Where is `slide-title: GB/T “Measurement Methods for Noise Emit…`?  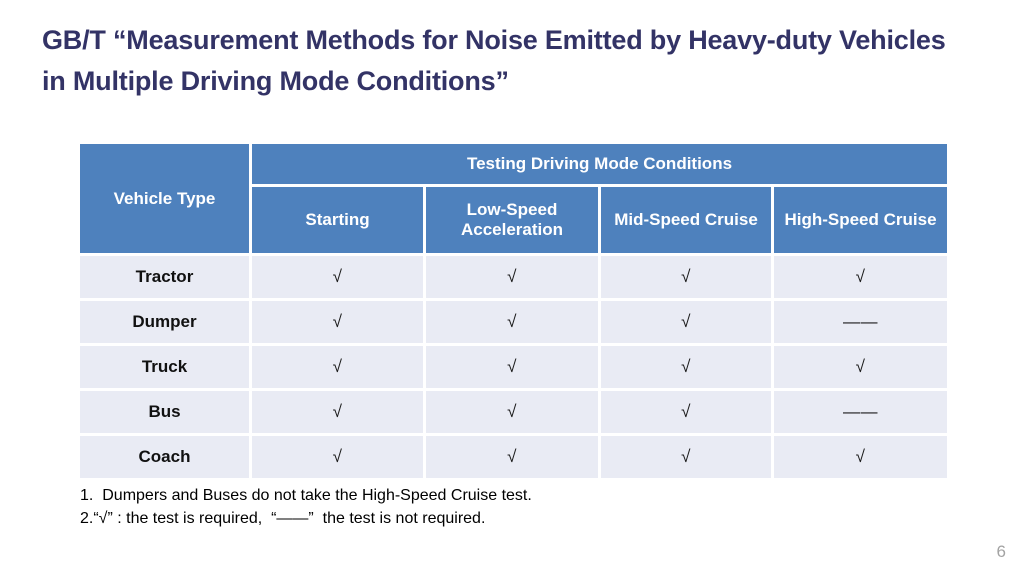
slide-title: GB/T “Measurement Methods for Noise Emit… is located at coordinates (494, 60).